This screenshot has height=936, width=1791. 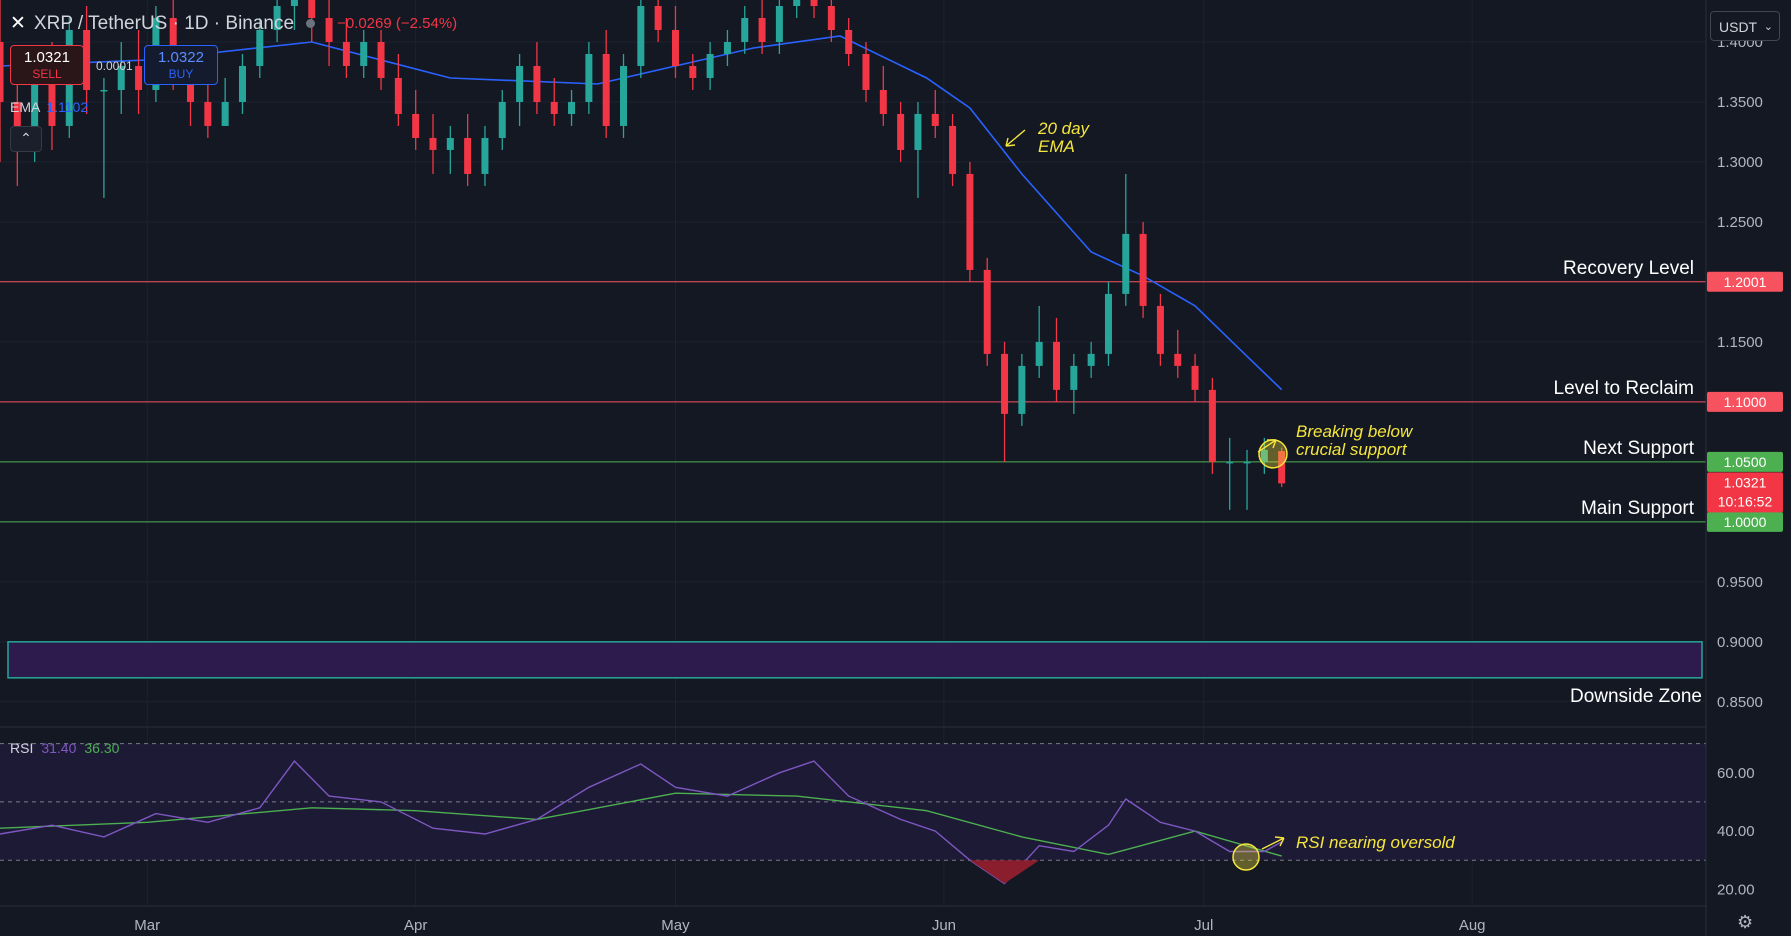 What do you see at coordinates (1745, 282) in the screenshot?
I see `level-price-tag-label: 1.2001` at bounding box center [1745, 282].